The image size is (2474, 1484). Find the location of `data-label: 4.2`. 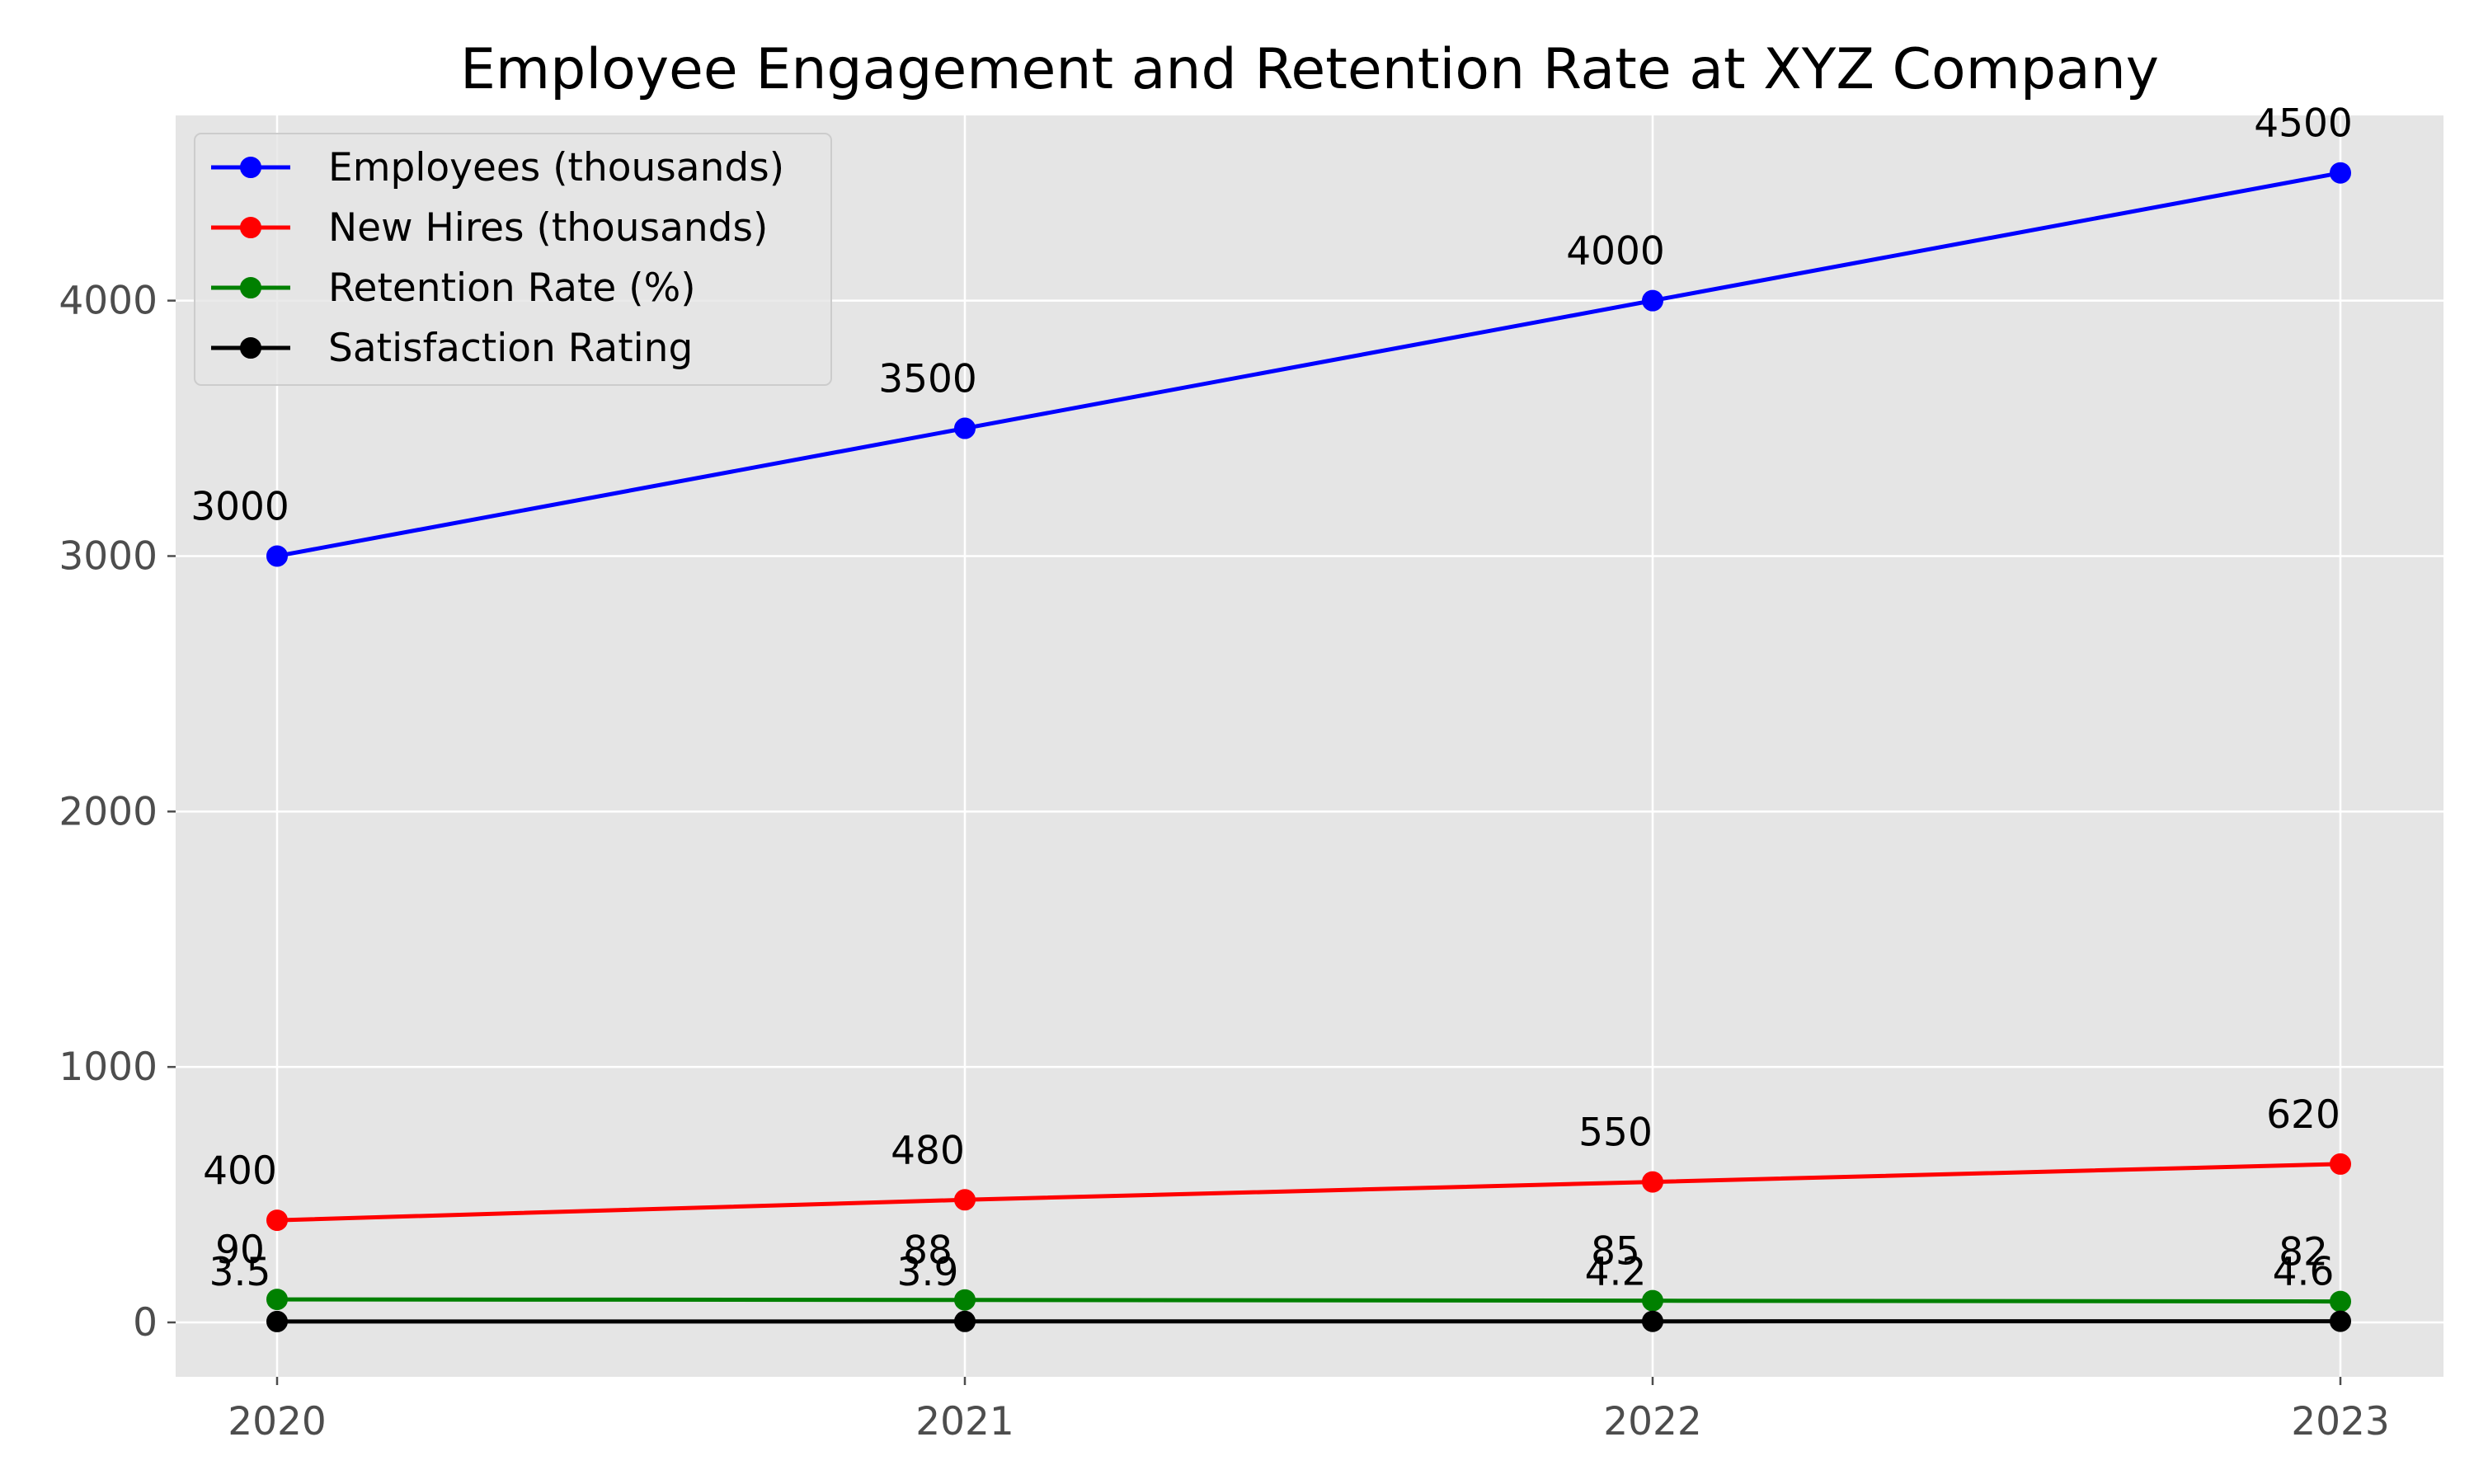

data-label: 4.2 is located at coordinates (1616, 1272).